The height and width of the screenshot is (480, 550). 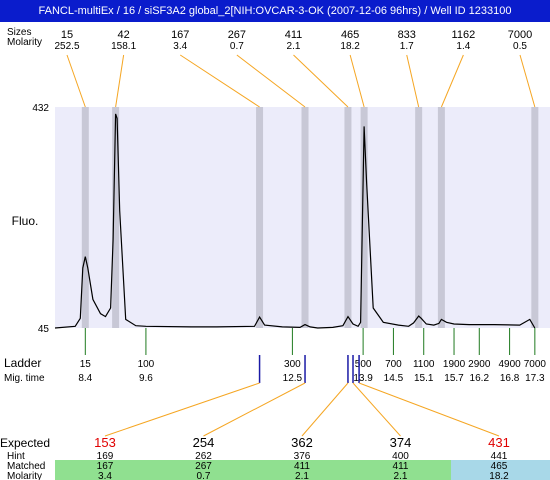 I want to click on molarity-label: Molarity, so click(x=24, y=42).